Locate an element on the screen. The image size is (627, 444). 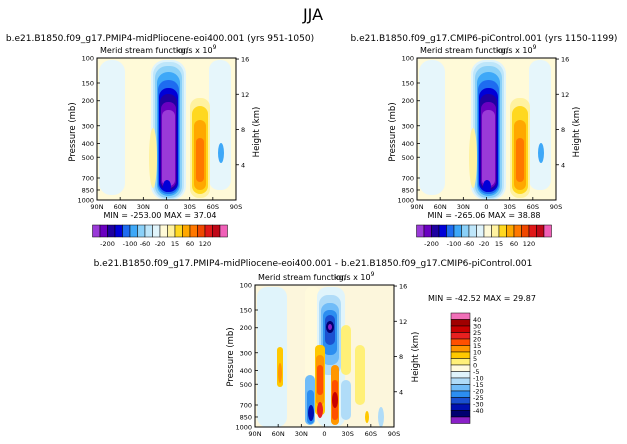
colorbar-label: 25 is located at coordinates (477, 333).